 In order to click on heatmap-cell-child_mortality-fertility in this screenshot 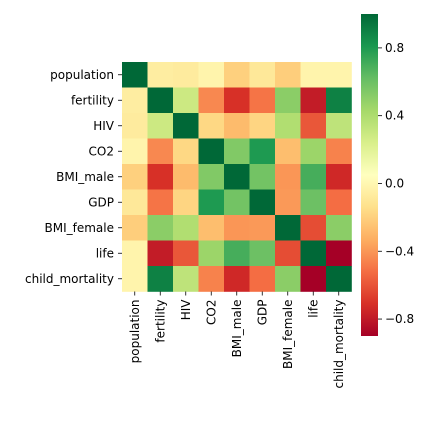, I will do `click(160, 279)`.